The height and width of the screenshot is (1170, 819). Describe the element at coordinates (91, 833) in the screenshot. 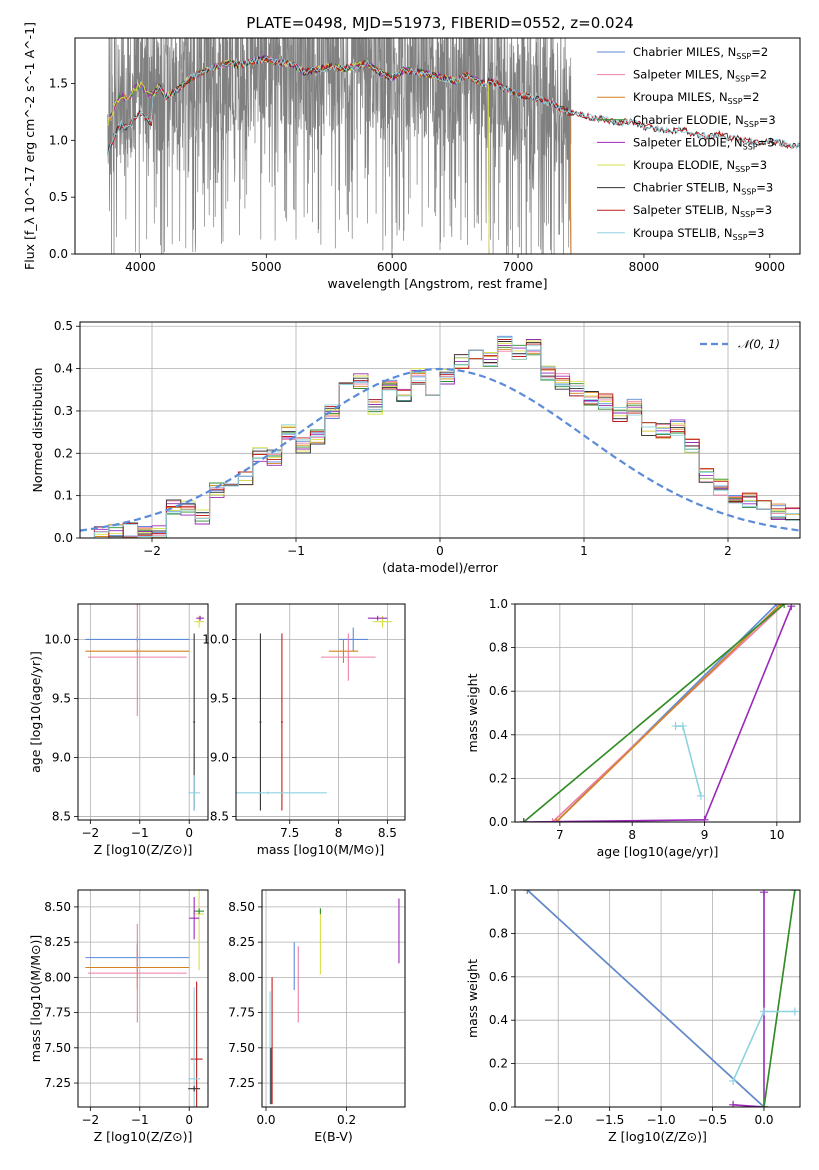

I see `age_Z-xtick-label: −2` at that location.